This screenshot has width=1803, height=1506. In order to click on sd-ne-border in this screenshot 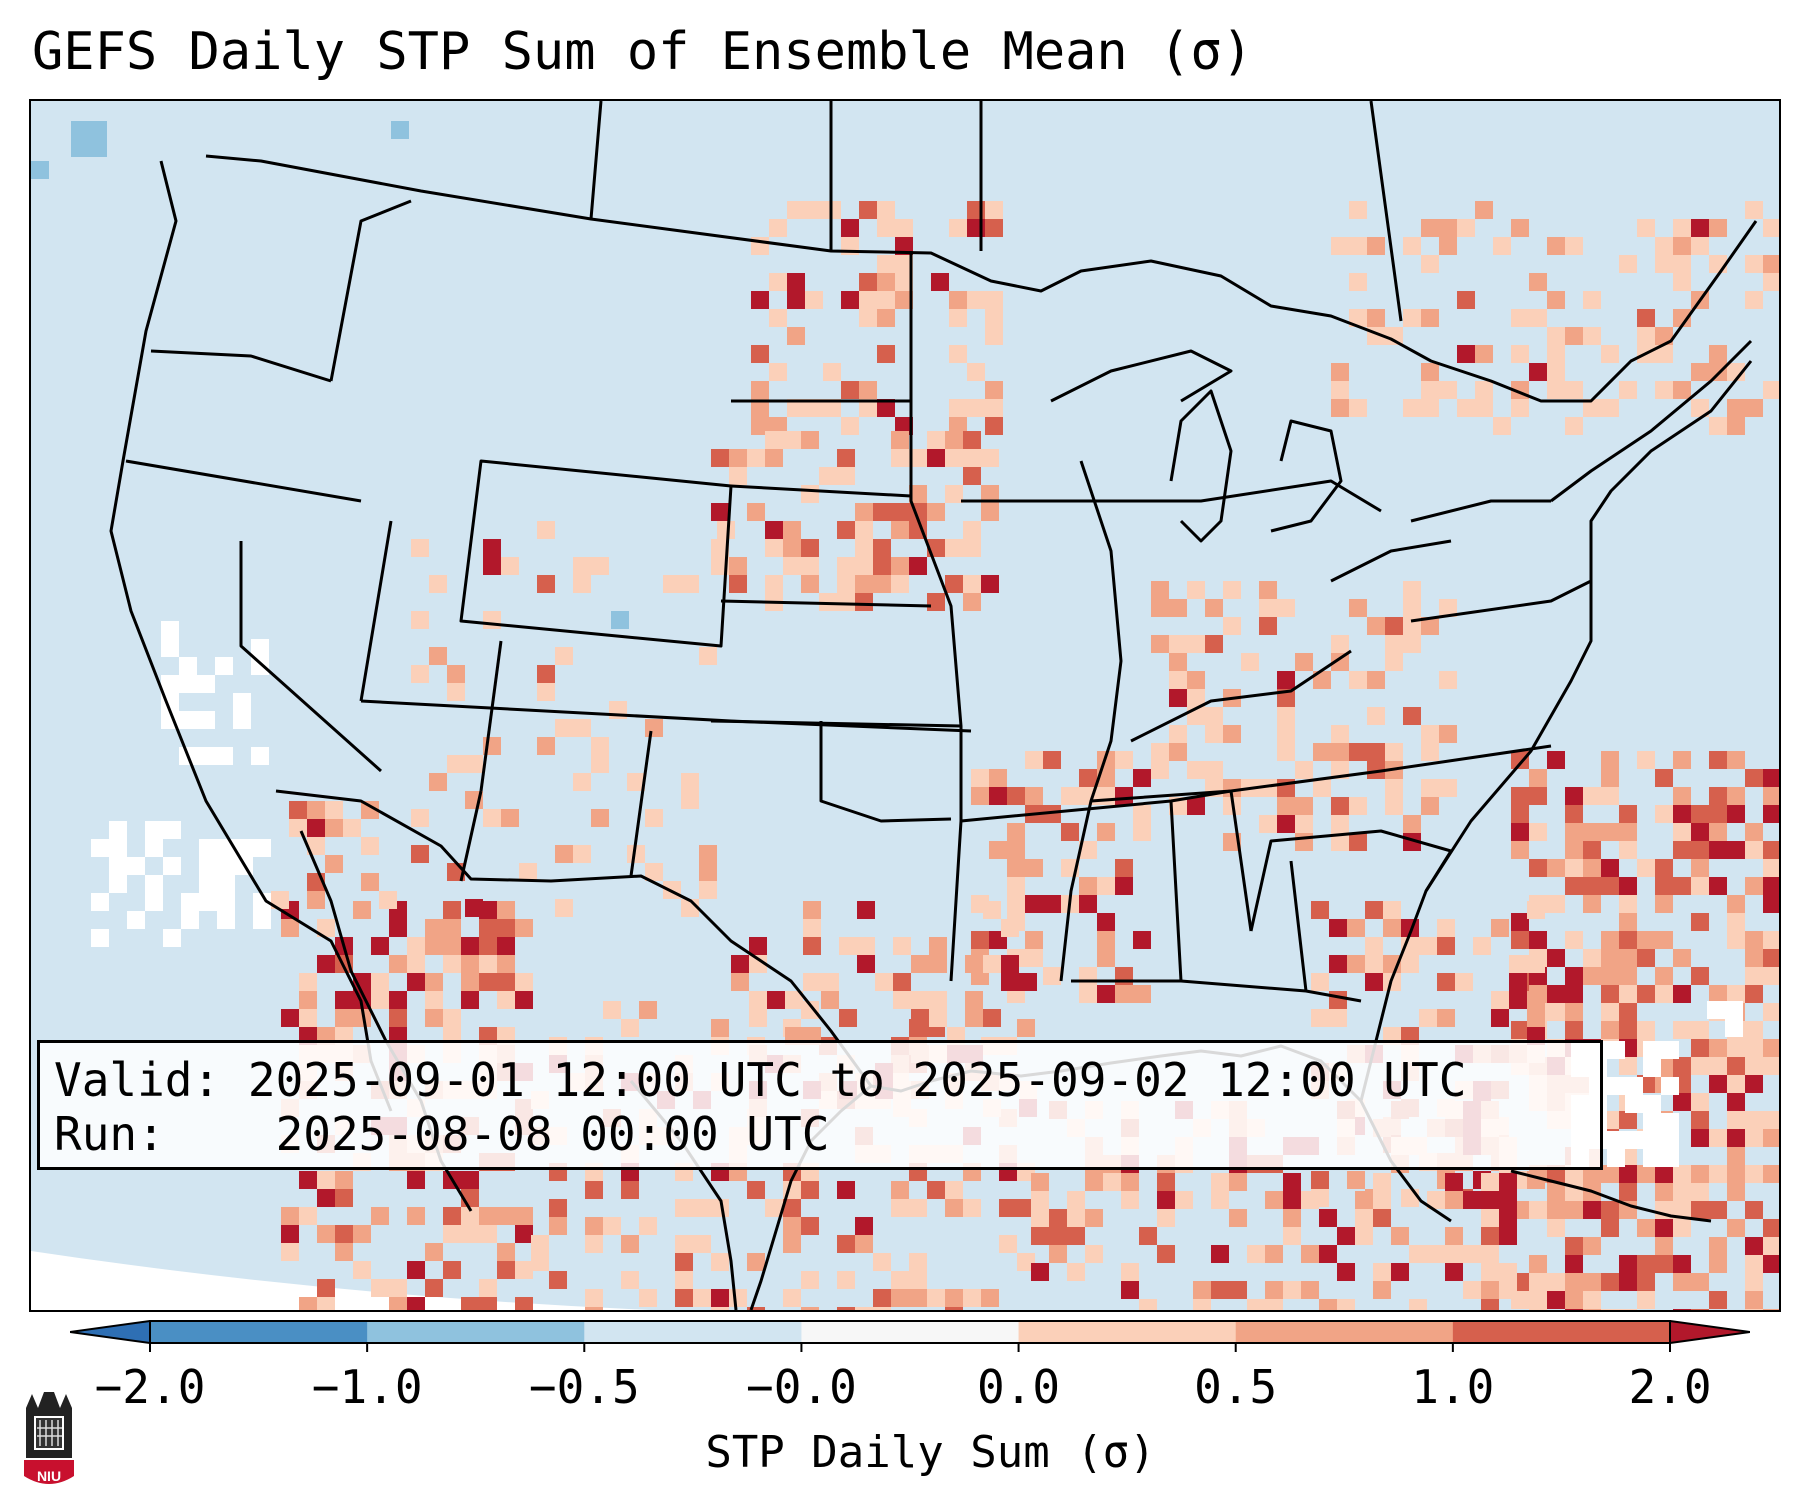, I will do `click(821, 491)`.